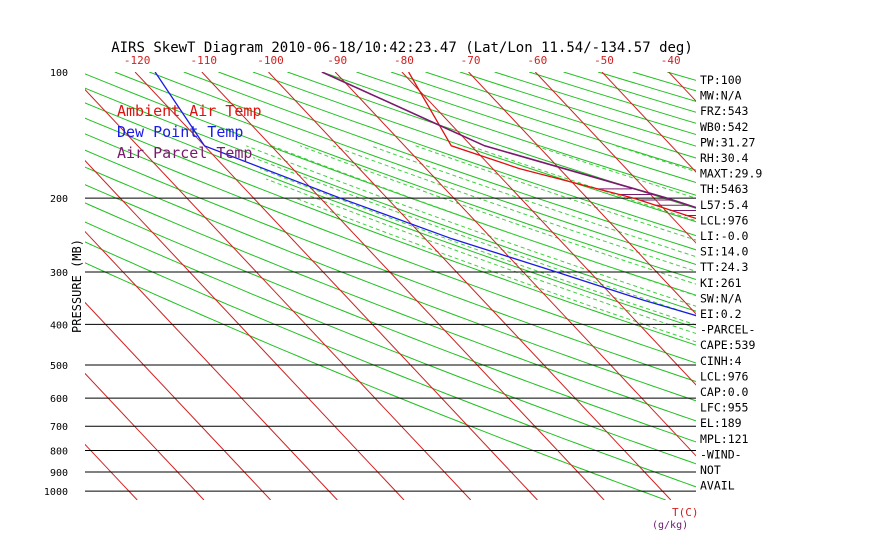 The height and width of the screenshot is (560, 870). What do you see at coordinates (724, 158) in the screenshot?
I see `index-label: RH:30.4` at bounding box center [724, 158].